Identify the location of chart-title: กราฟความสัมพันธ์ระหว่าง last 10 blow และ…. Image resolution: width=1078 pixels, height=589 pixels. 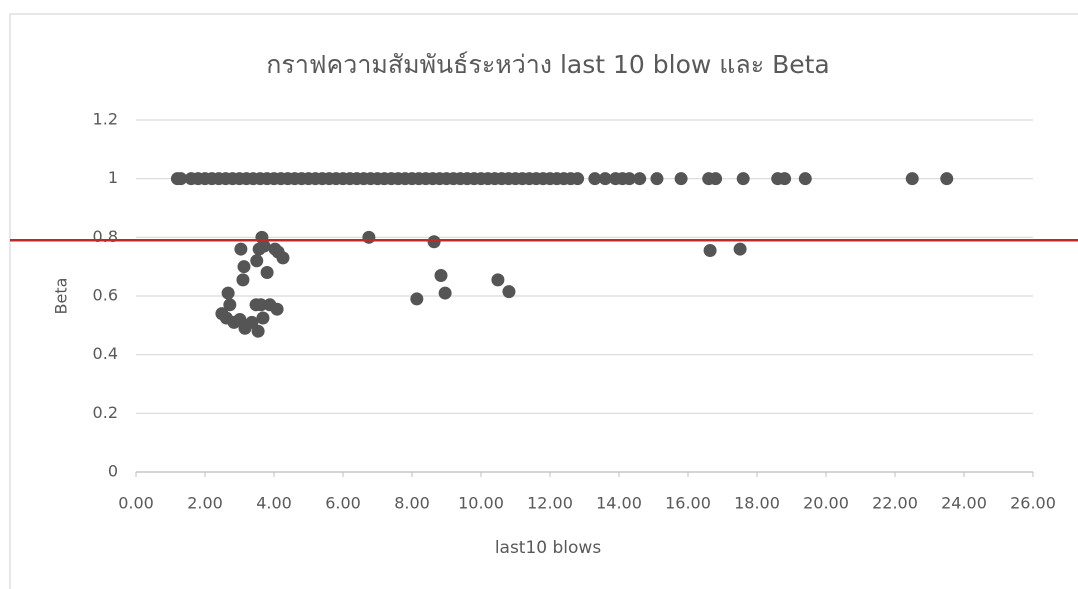
(547, 64).